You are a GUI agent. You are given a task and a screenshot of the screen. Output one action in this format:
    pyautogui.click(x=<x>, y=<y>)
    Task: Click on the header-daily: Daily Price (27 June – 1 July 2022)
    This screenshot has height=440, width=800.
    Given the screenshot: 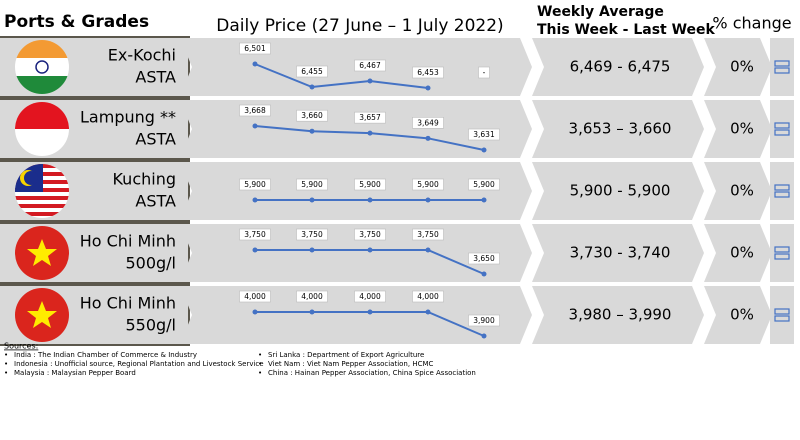 What is the action you would take?
    pyautogui.click(x=359, y=26)
    